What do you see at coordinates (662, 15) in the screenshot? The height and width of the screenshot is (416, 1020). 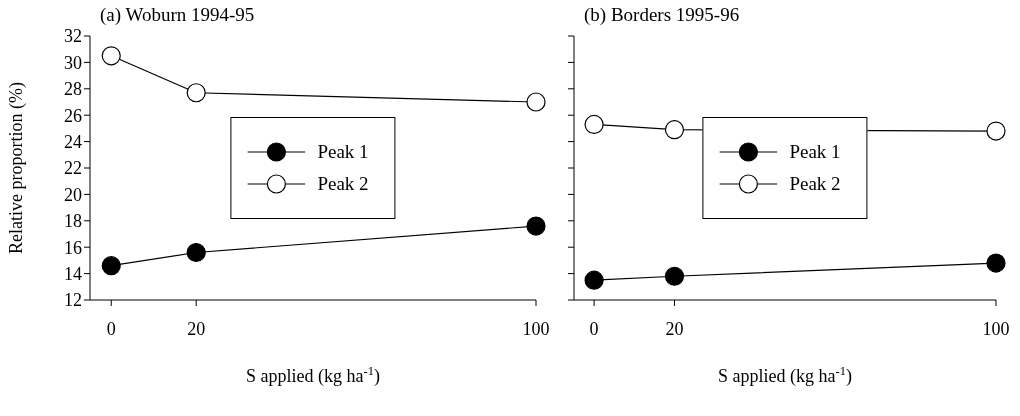 I see `chart-title: (b) Borders 1995-96` at bounding box center [662, 15].